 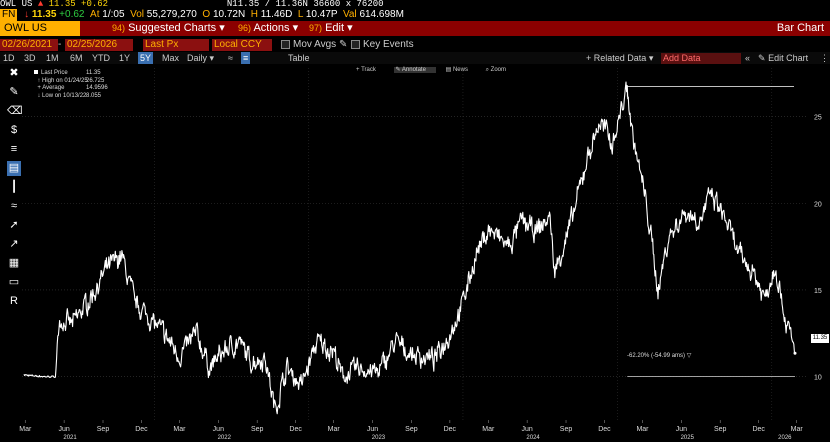 What do you see at coordinates (788, 58) in the screenshot?
I see `edit-chart-label: Edit Chart` at bounding box center [788, 58].